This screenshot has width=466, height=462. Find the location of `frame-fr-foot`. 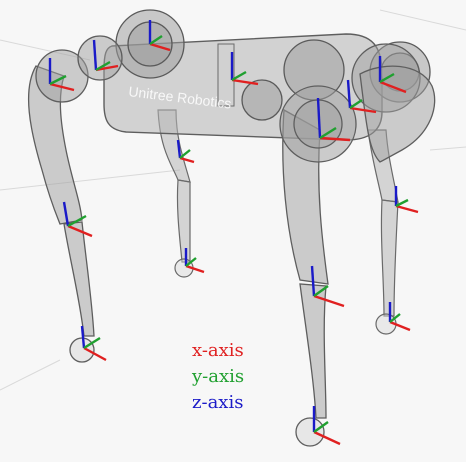

frame-fr-foot is located at coordinates (326, 426).